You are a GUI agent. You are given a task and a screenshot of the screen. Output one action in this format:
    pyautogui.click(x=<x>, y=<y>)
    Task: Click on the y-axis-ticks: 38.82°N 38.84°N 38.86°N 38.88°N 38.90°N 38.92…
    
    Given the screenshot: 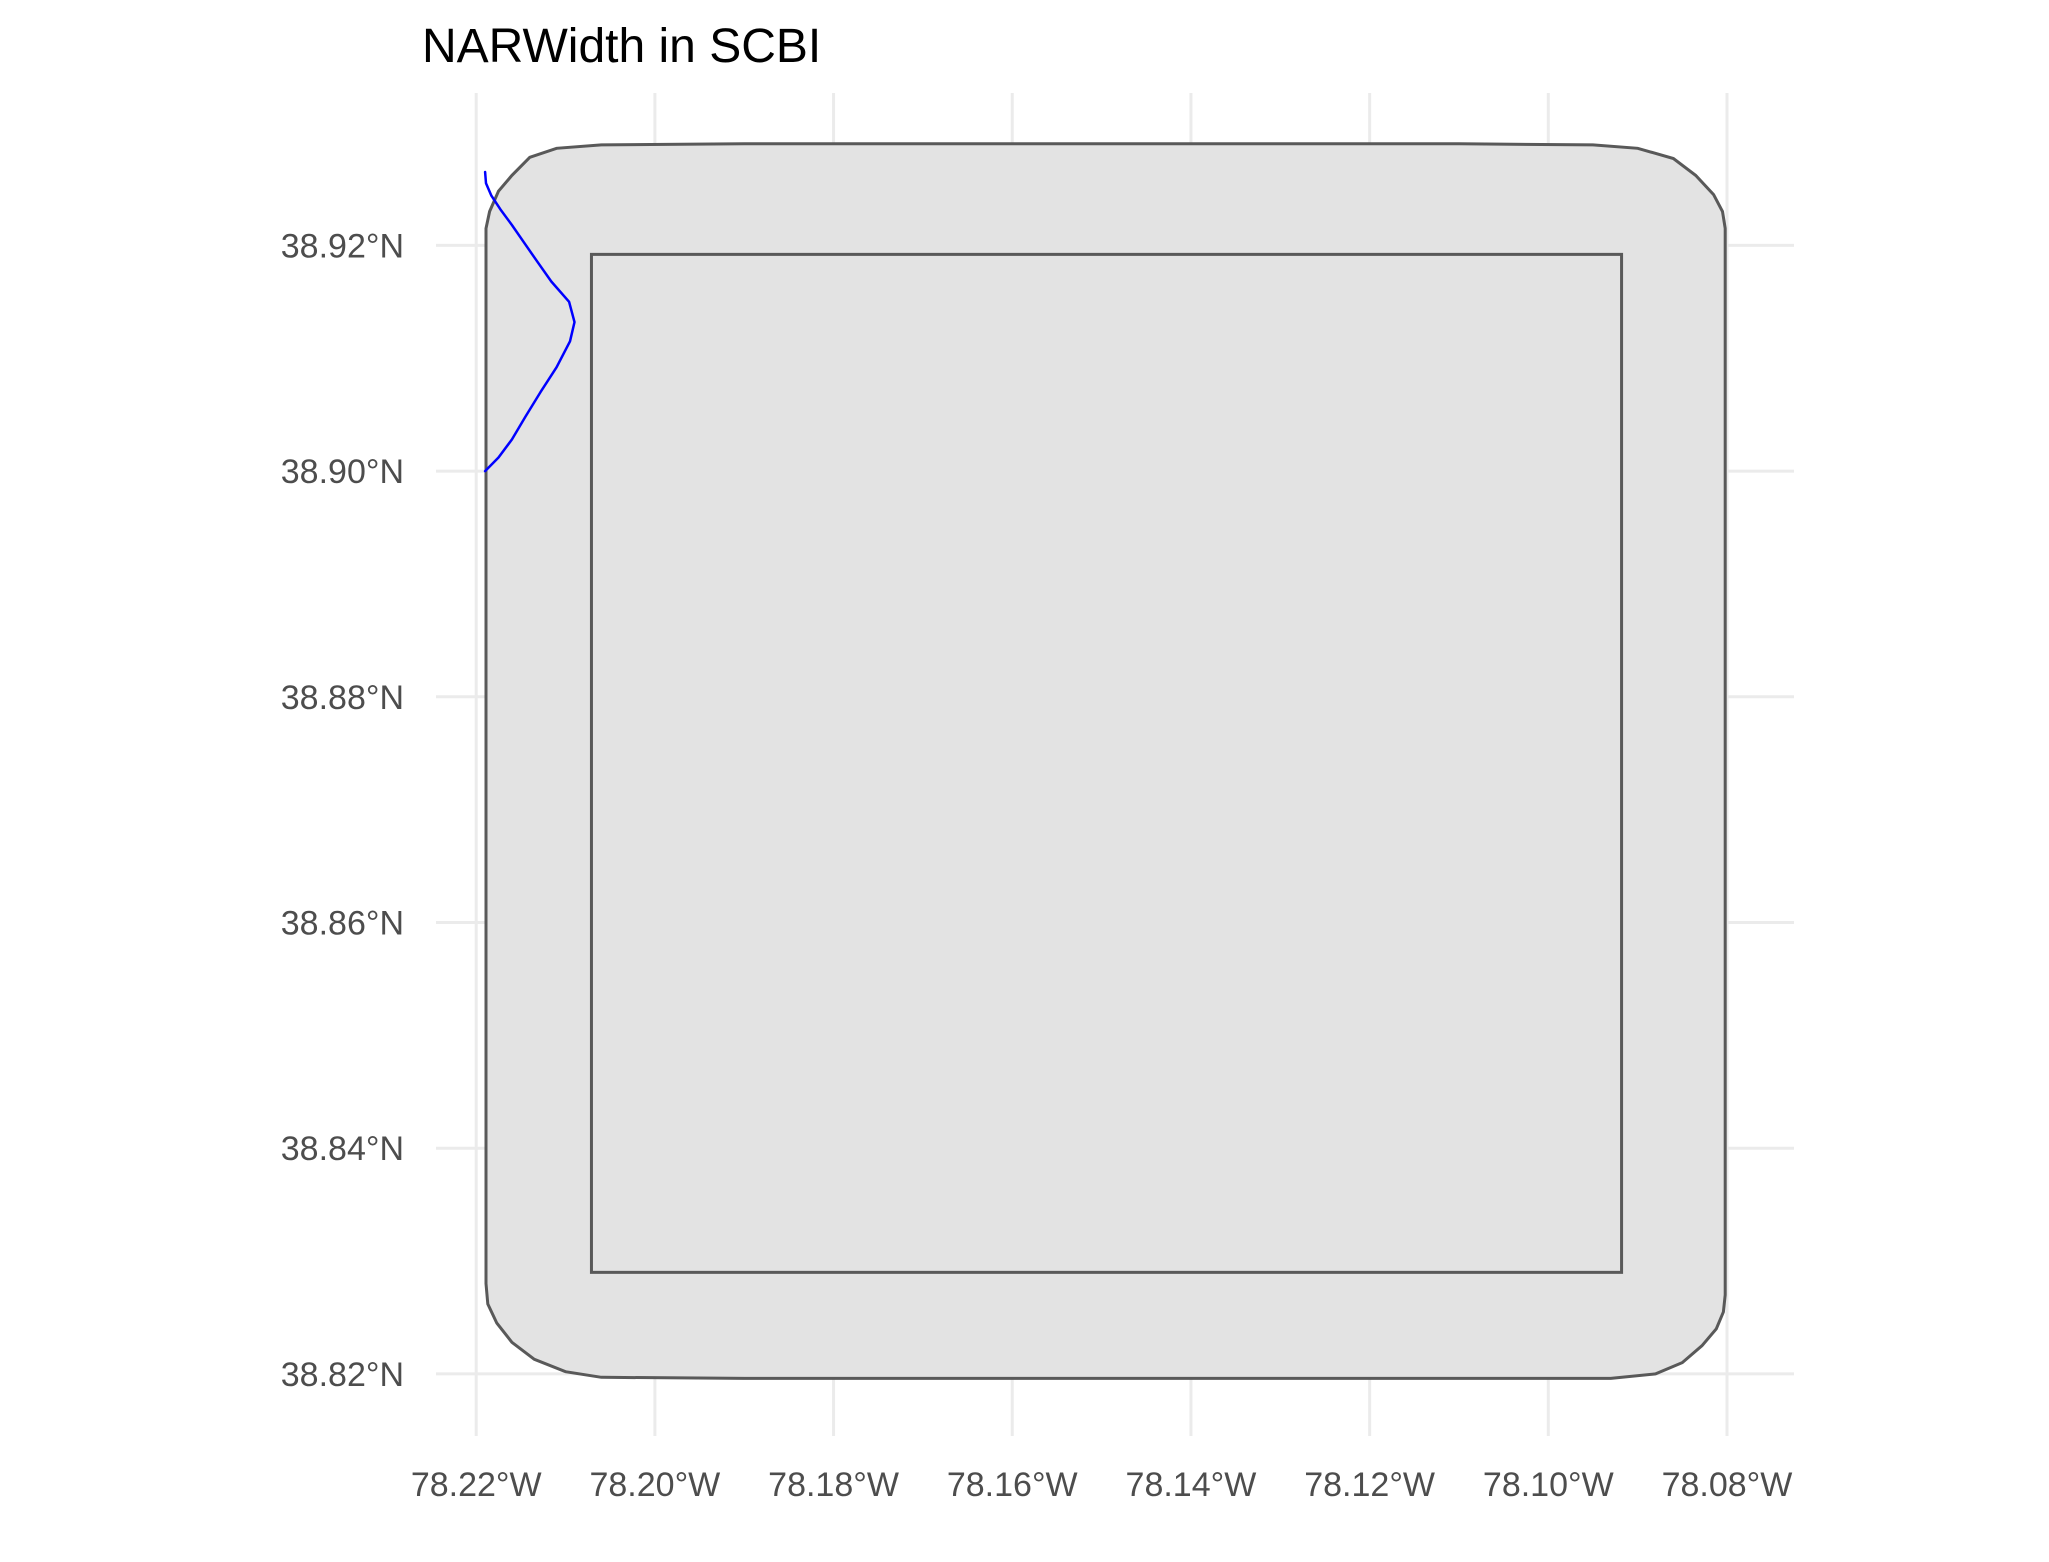 What is the action you would take?
    pyautogui.click(x=342, y=810)
    